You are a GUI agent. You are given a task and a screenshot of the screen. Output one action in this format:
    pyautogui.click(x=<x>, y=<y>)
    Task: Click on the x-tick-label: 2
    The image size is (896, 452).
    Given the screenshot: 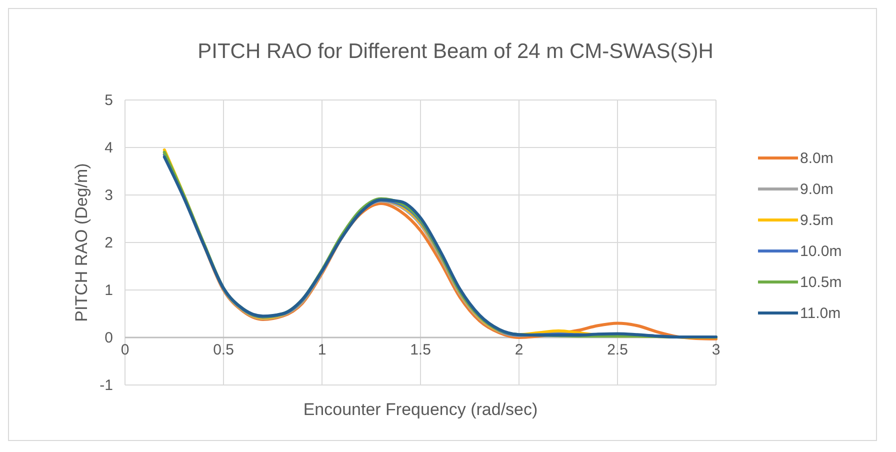 What is the action you would take?
    pyautogui.click(x=519, y=350)
    